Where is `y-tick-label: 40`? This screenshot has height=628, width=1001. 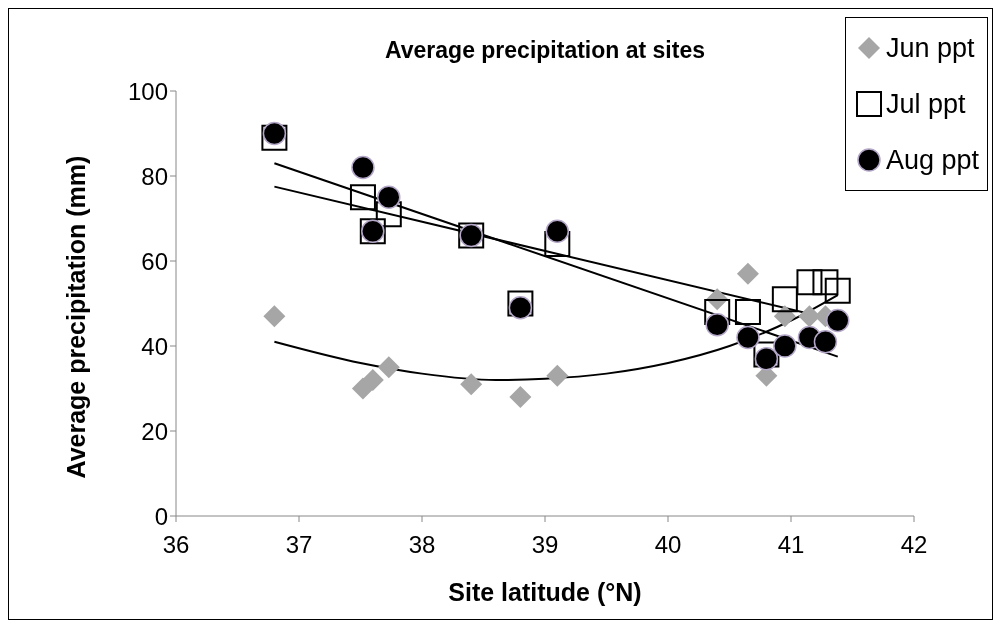 y-tick-label: 40 is located at coordinates (154, 346).